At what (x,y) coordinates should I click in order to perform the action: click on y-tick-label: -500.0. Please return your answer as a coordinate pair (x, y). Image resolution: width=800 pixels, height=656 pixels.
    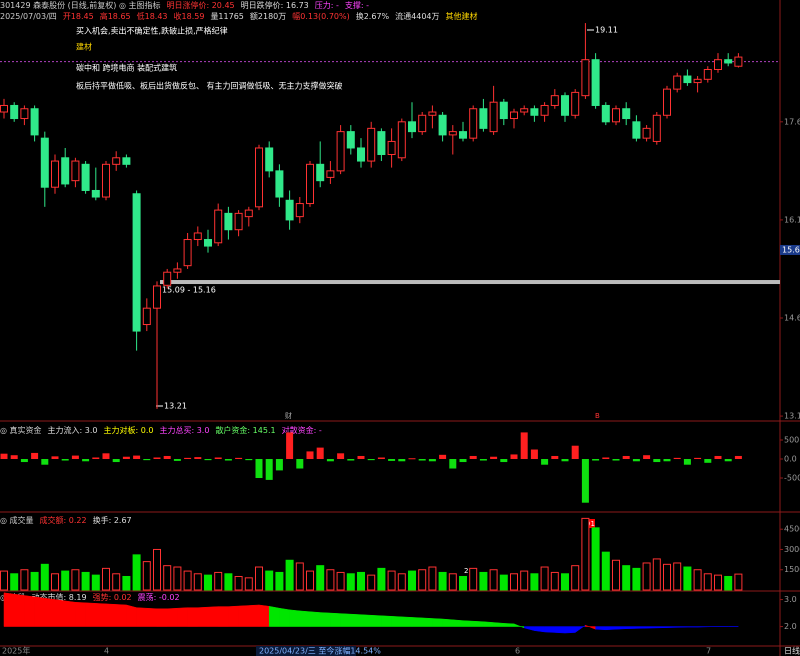
    Looking at the image, I should click on (792, 478).